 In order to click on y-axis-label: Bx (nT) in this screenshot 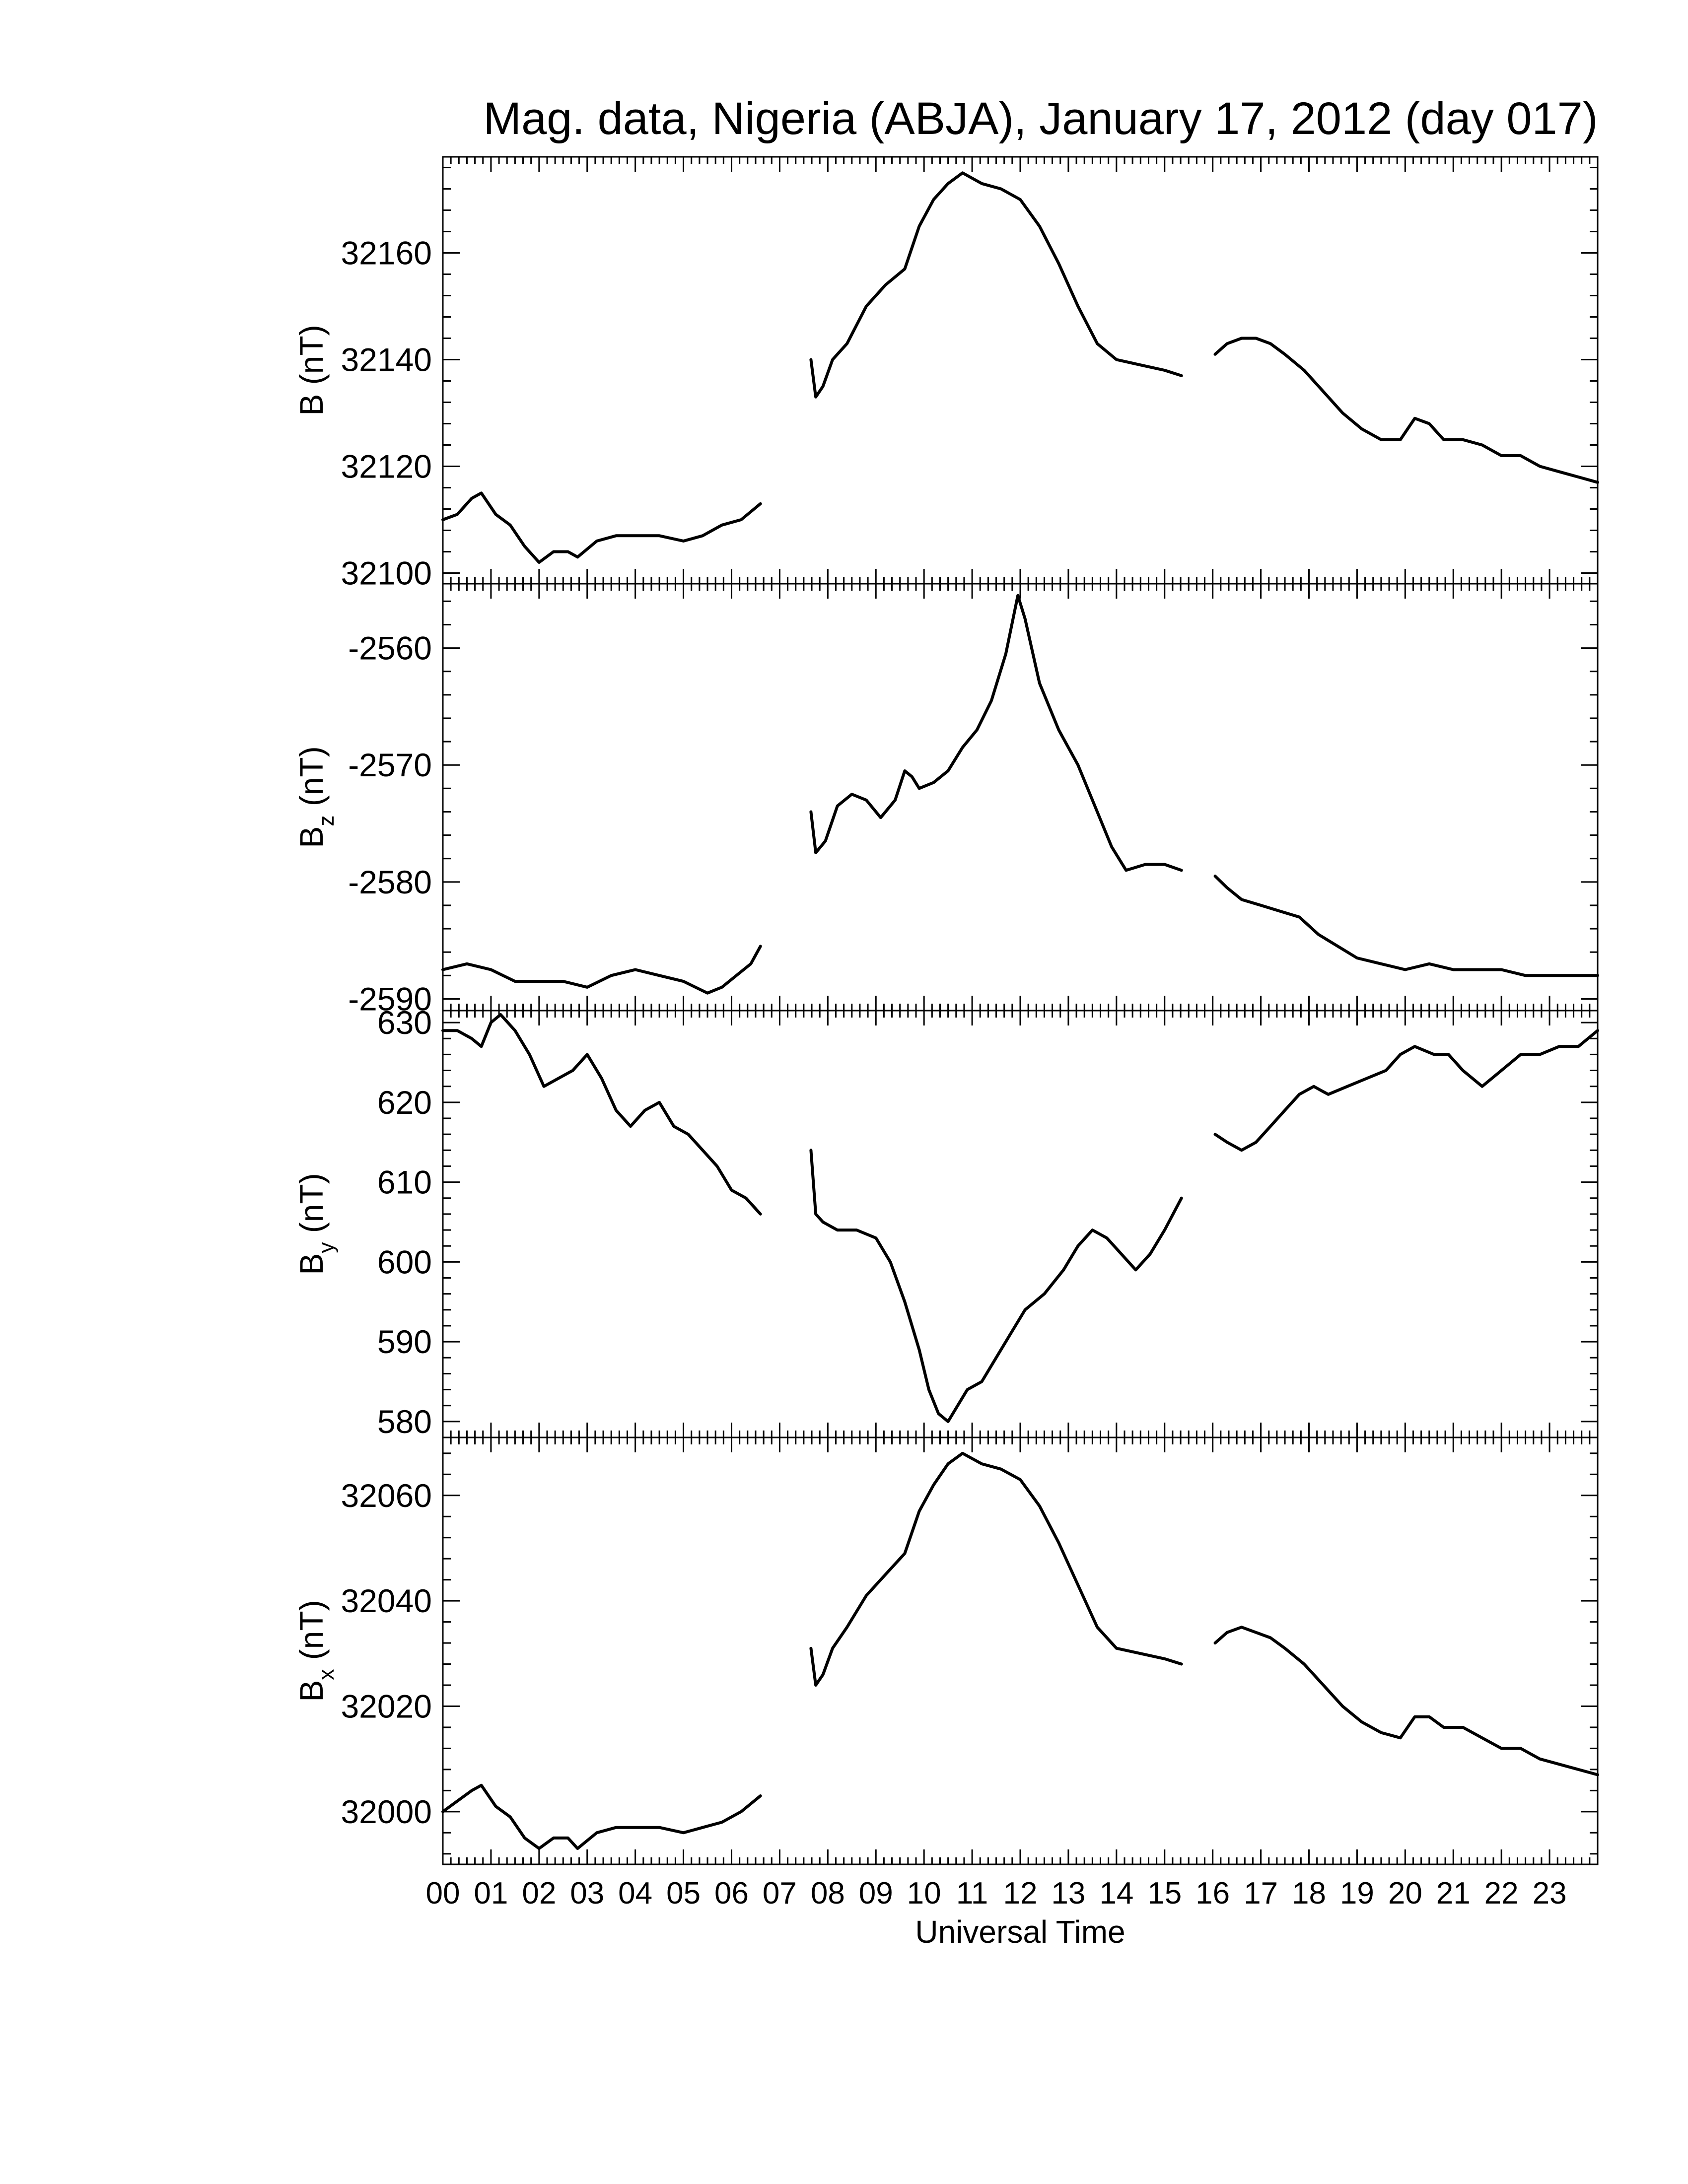, I will do `click(316, 1651)`.